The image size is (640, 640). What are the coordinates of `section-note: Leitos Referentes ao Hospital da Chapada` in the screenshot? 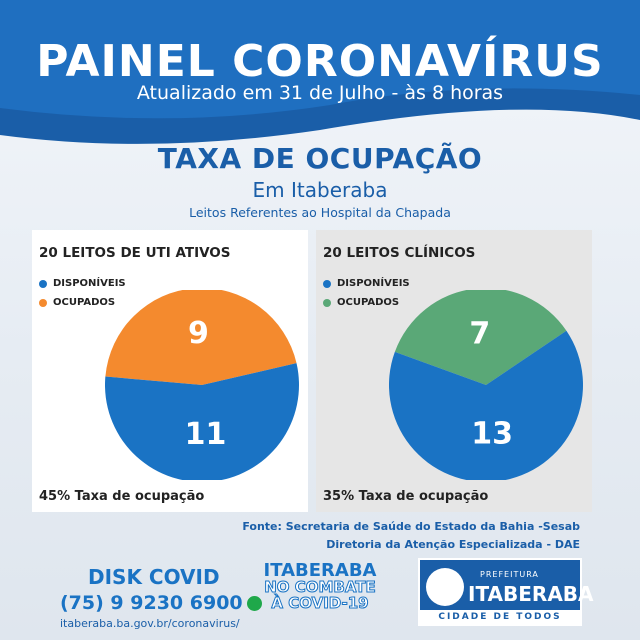 It's located at (320, 212).